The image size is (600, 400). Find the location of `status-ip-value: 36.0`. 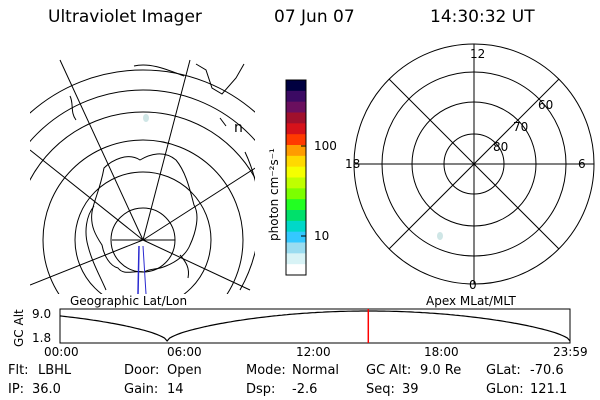

status-ip-value: 36.0 is located at coordinates (46, 389).